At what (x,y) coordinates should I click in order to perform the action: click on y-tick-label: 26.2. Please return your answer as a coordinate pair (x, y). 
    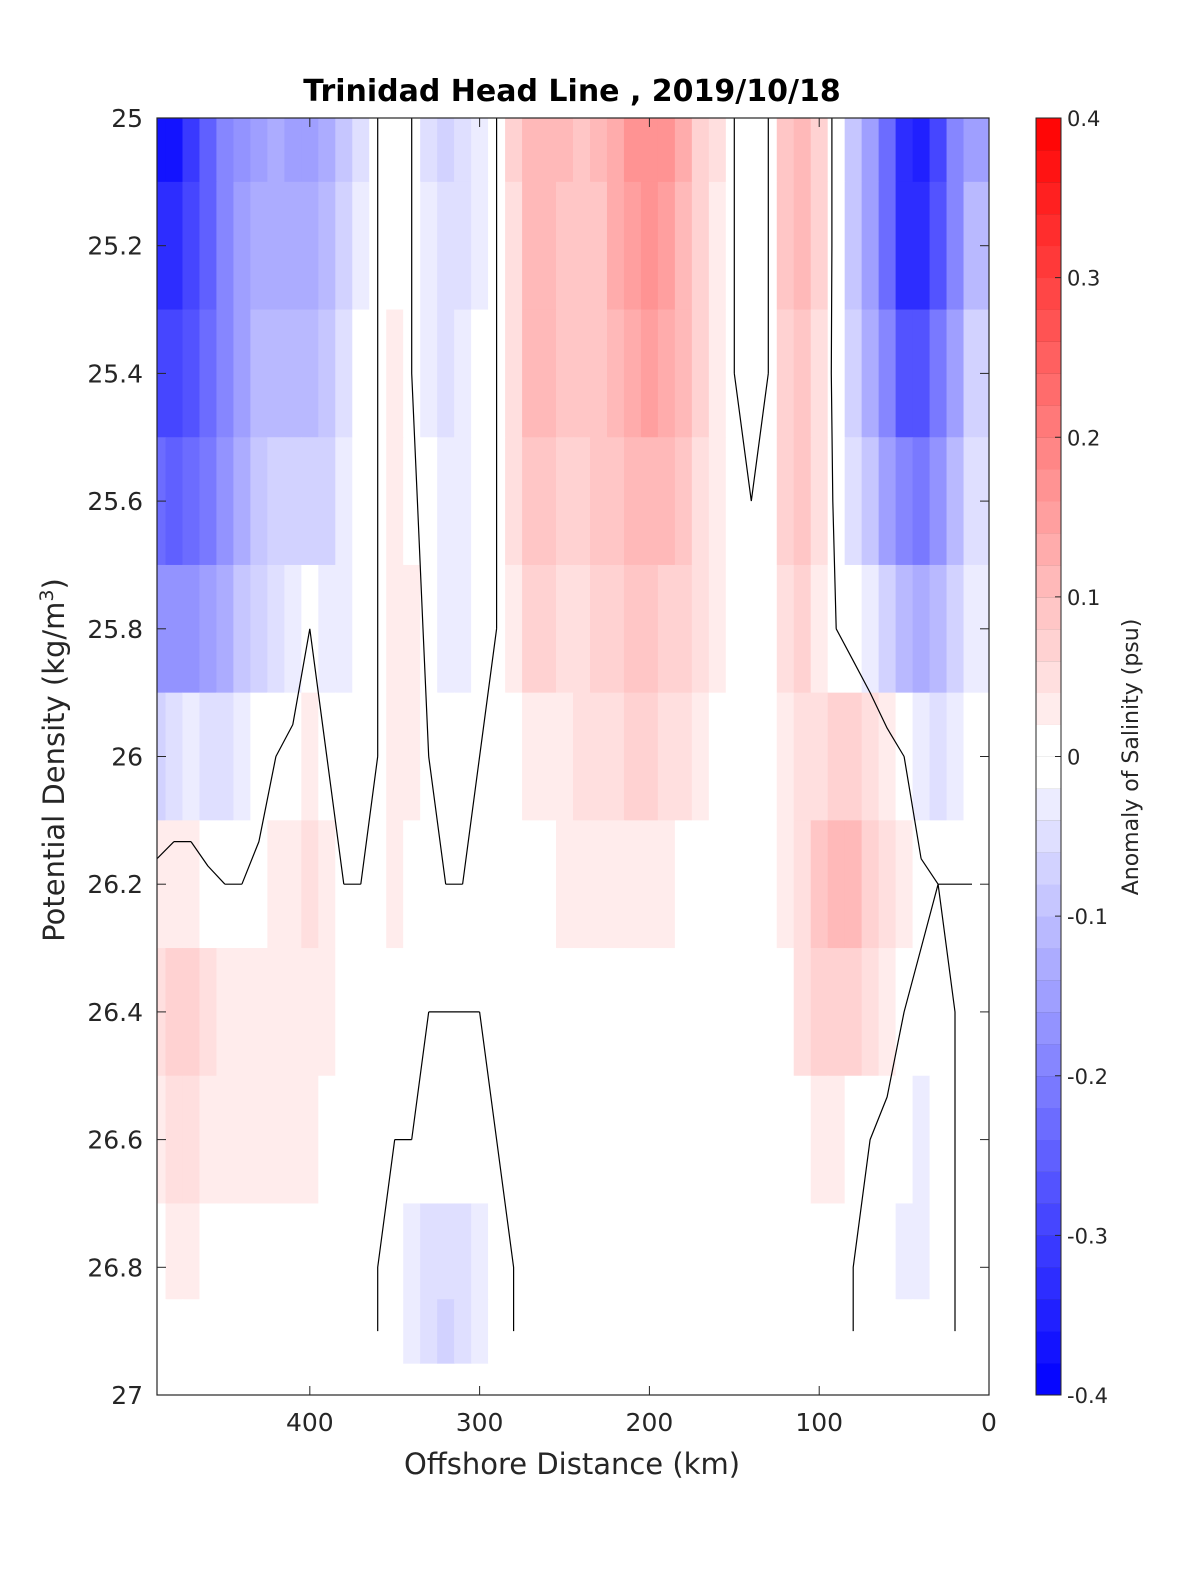
    Looking at the image, I should click on (115, 884).